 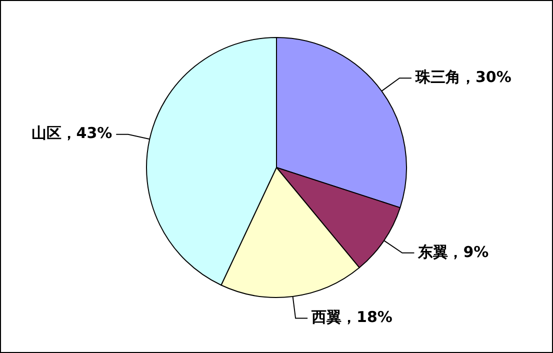 What do you see at coordinates (463, 77) in the screenshot?
I see `slice-label: 珠三角，30%` at bounding box center [463, 77].